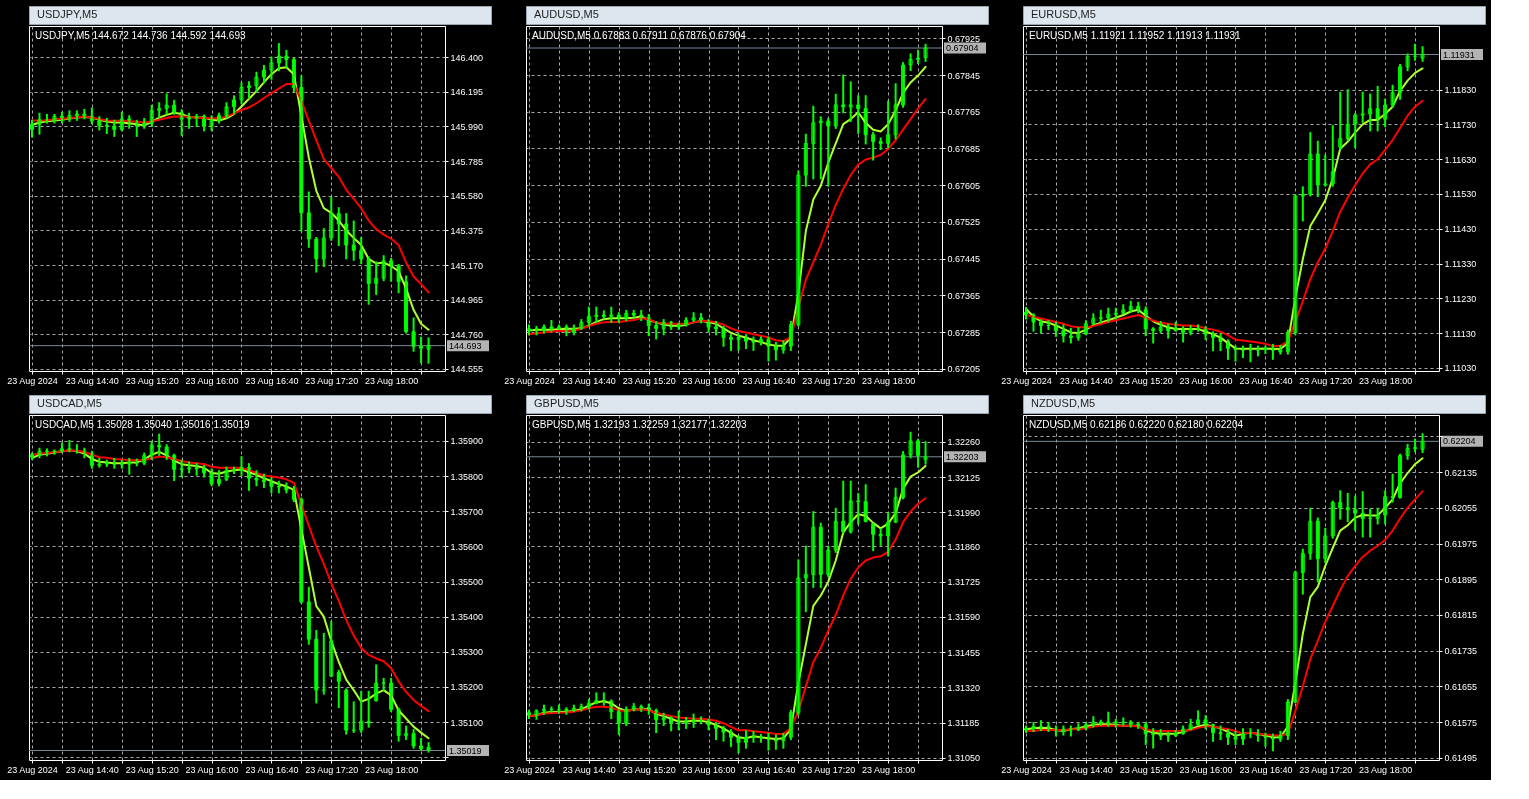  Describe the element at coordinates (1461, 651) in the screenshot. I see `y-tick-label: 0.61735` at that location.